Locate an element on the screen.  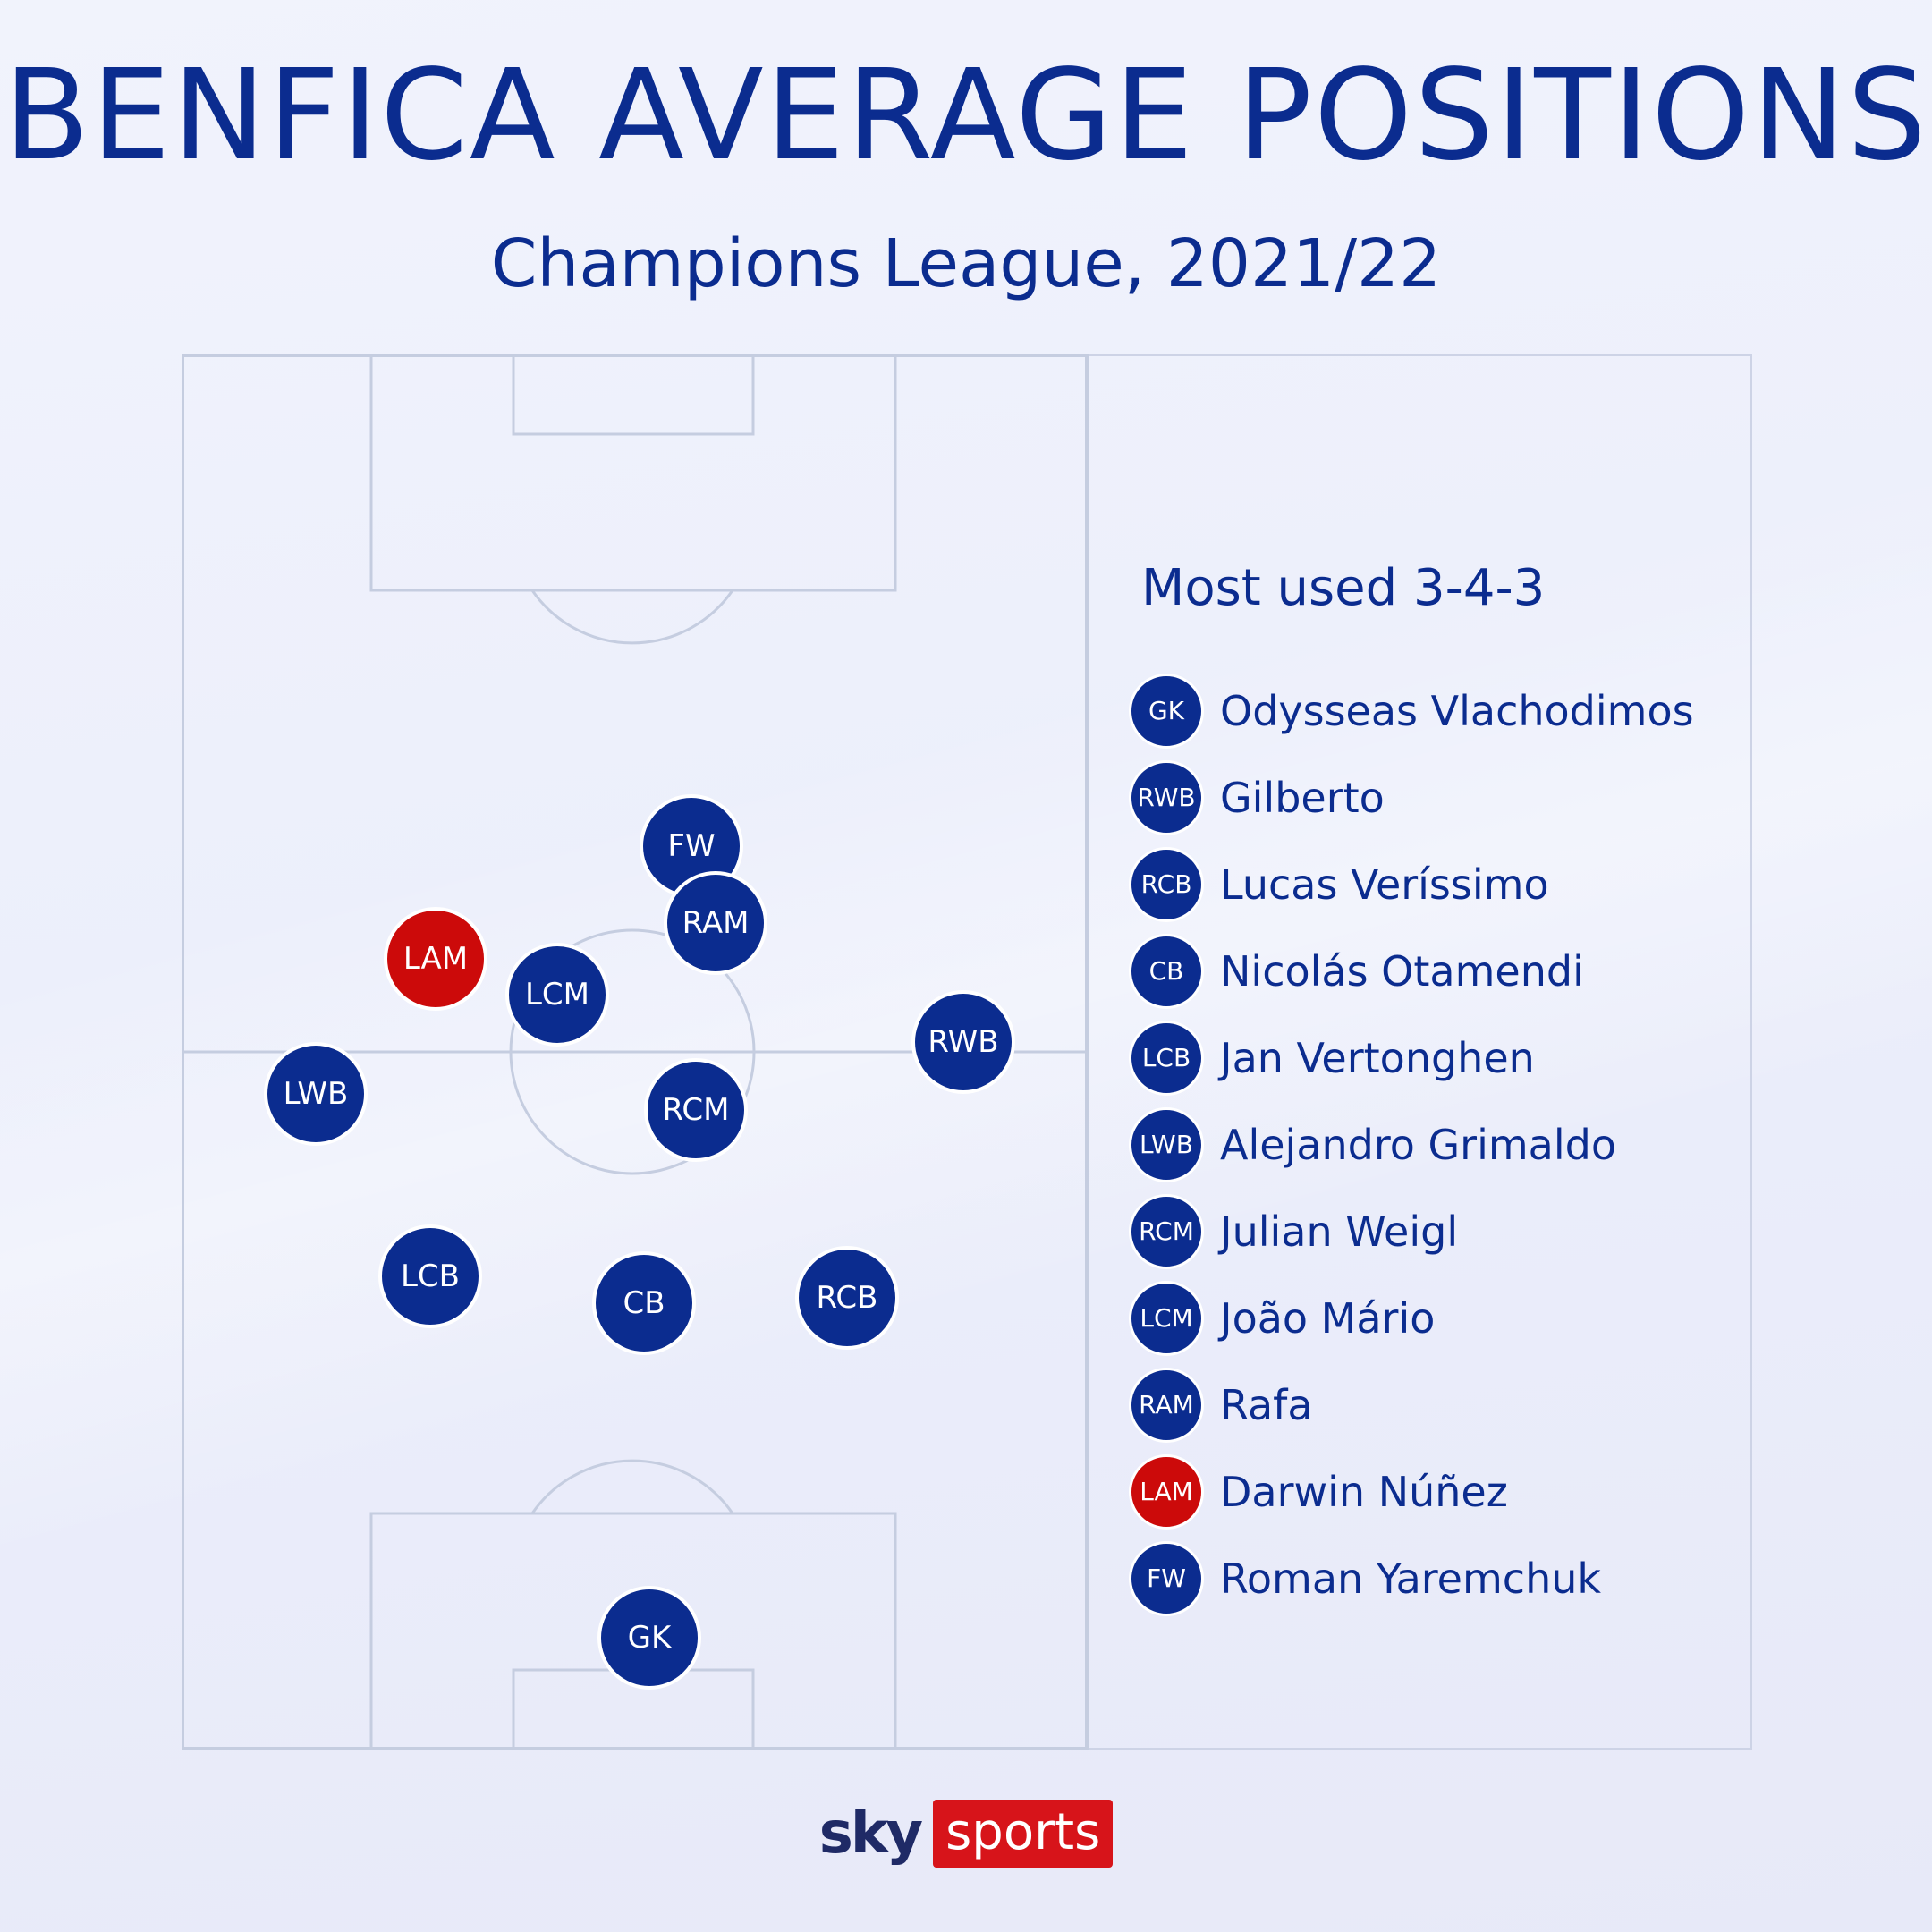
legend-item: LCM João Mário is located at coordinates (1433, 1318).